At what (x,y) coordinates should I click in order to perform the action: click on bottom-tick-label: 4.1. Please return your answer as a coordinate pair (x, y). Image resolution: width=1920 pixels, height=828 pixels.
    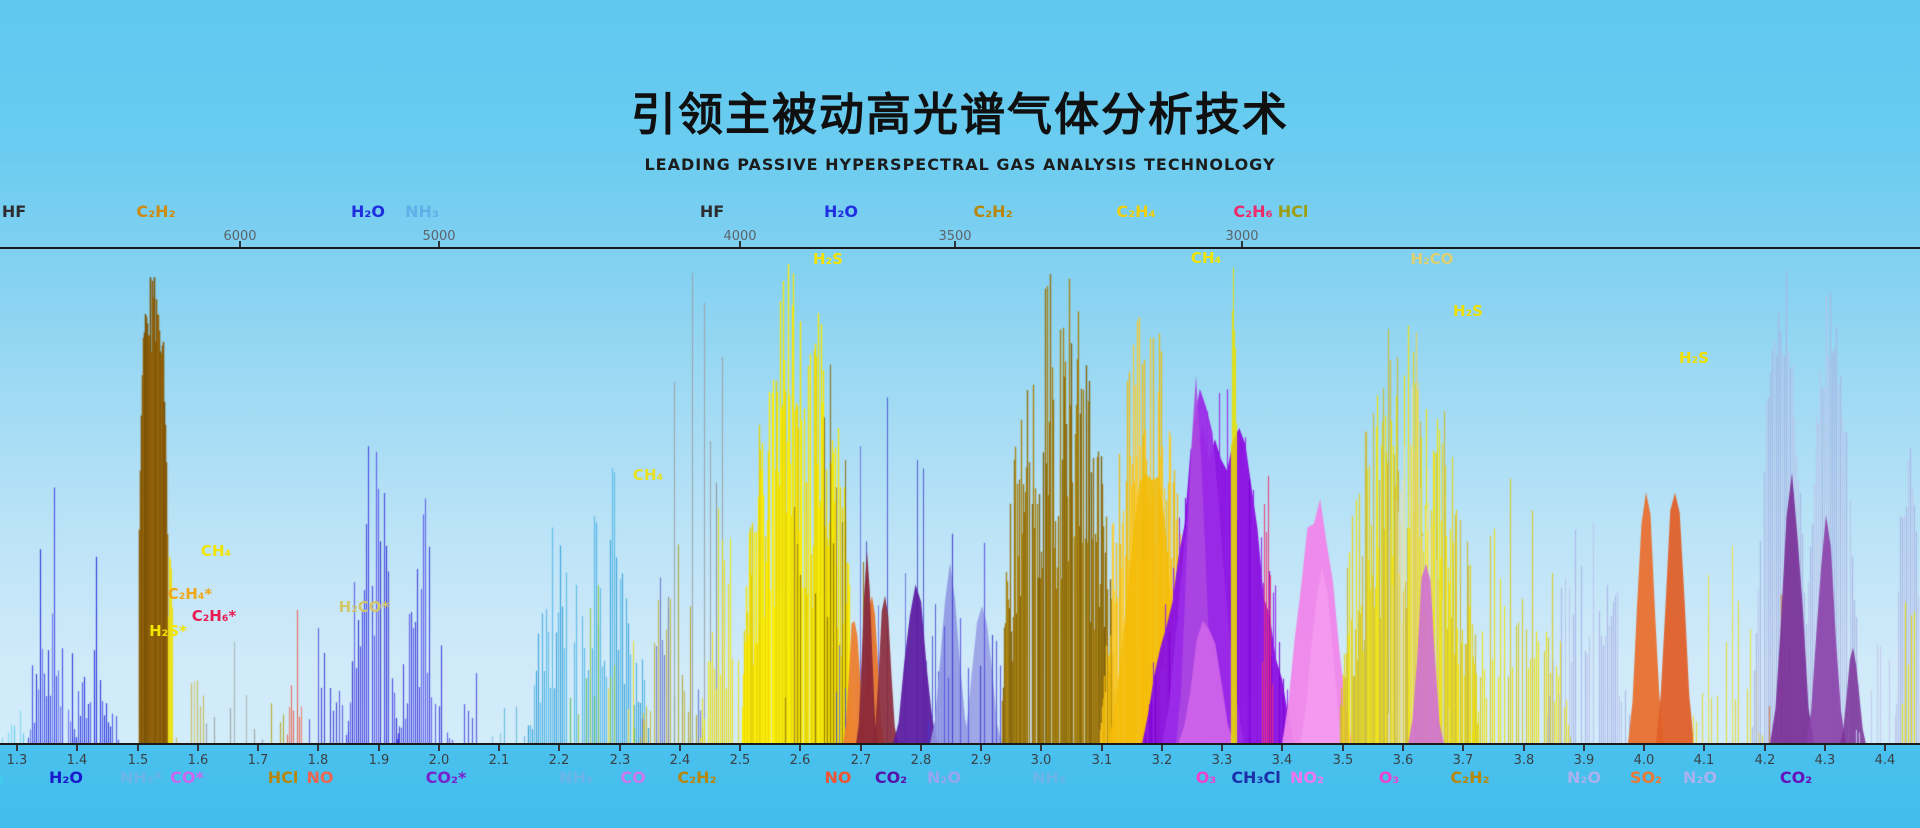
    Looking at the image, I should click on (1704, 760).